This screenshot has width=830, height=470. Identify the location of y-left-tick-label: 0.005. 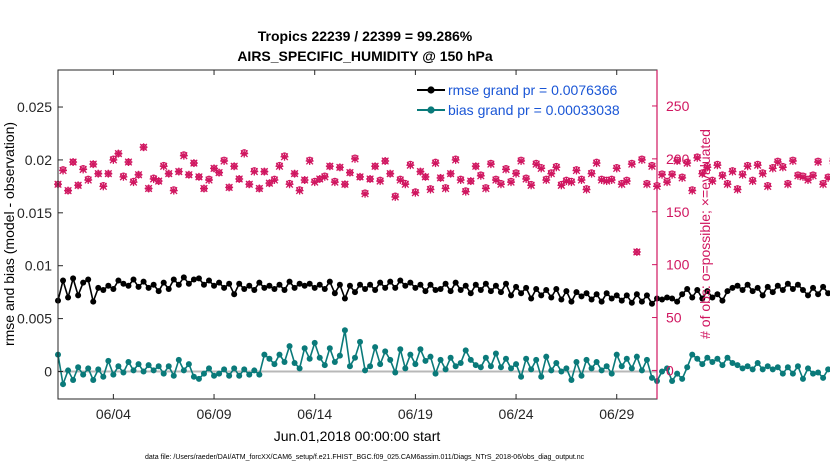
(34, 319).